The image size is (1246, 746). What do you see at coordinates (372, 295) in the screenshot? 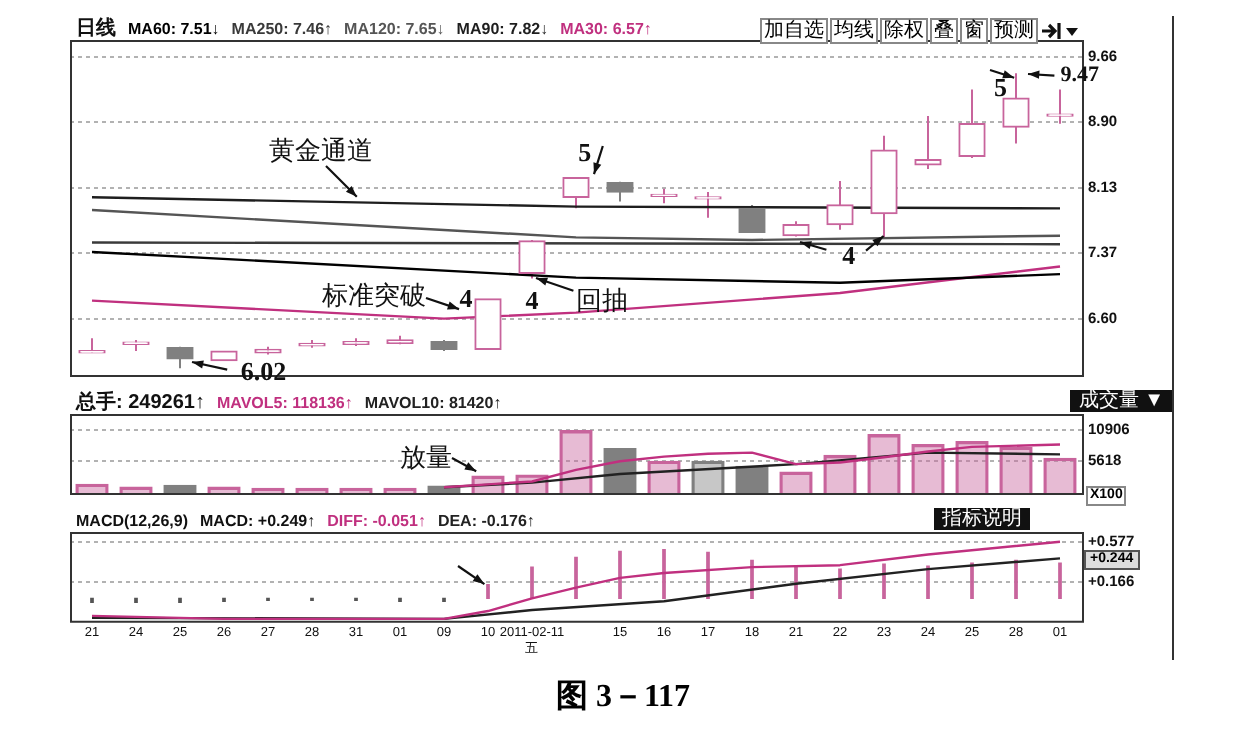
I see `annotation: 标准突破` at bounding box center [372, 295].